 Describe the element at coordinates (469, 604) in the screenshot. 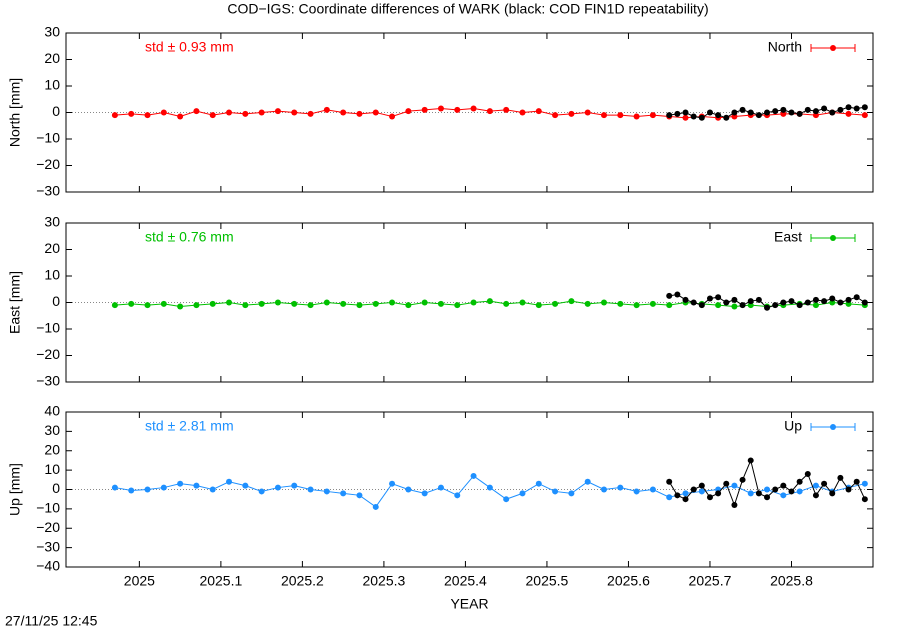

I see `x-axis-label: YEAR` at that location.